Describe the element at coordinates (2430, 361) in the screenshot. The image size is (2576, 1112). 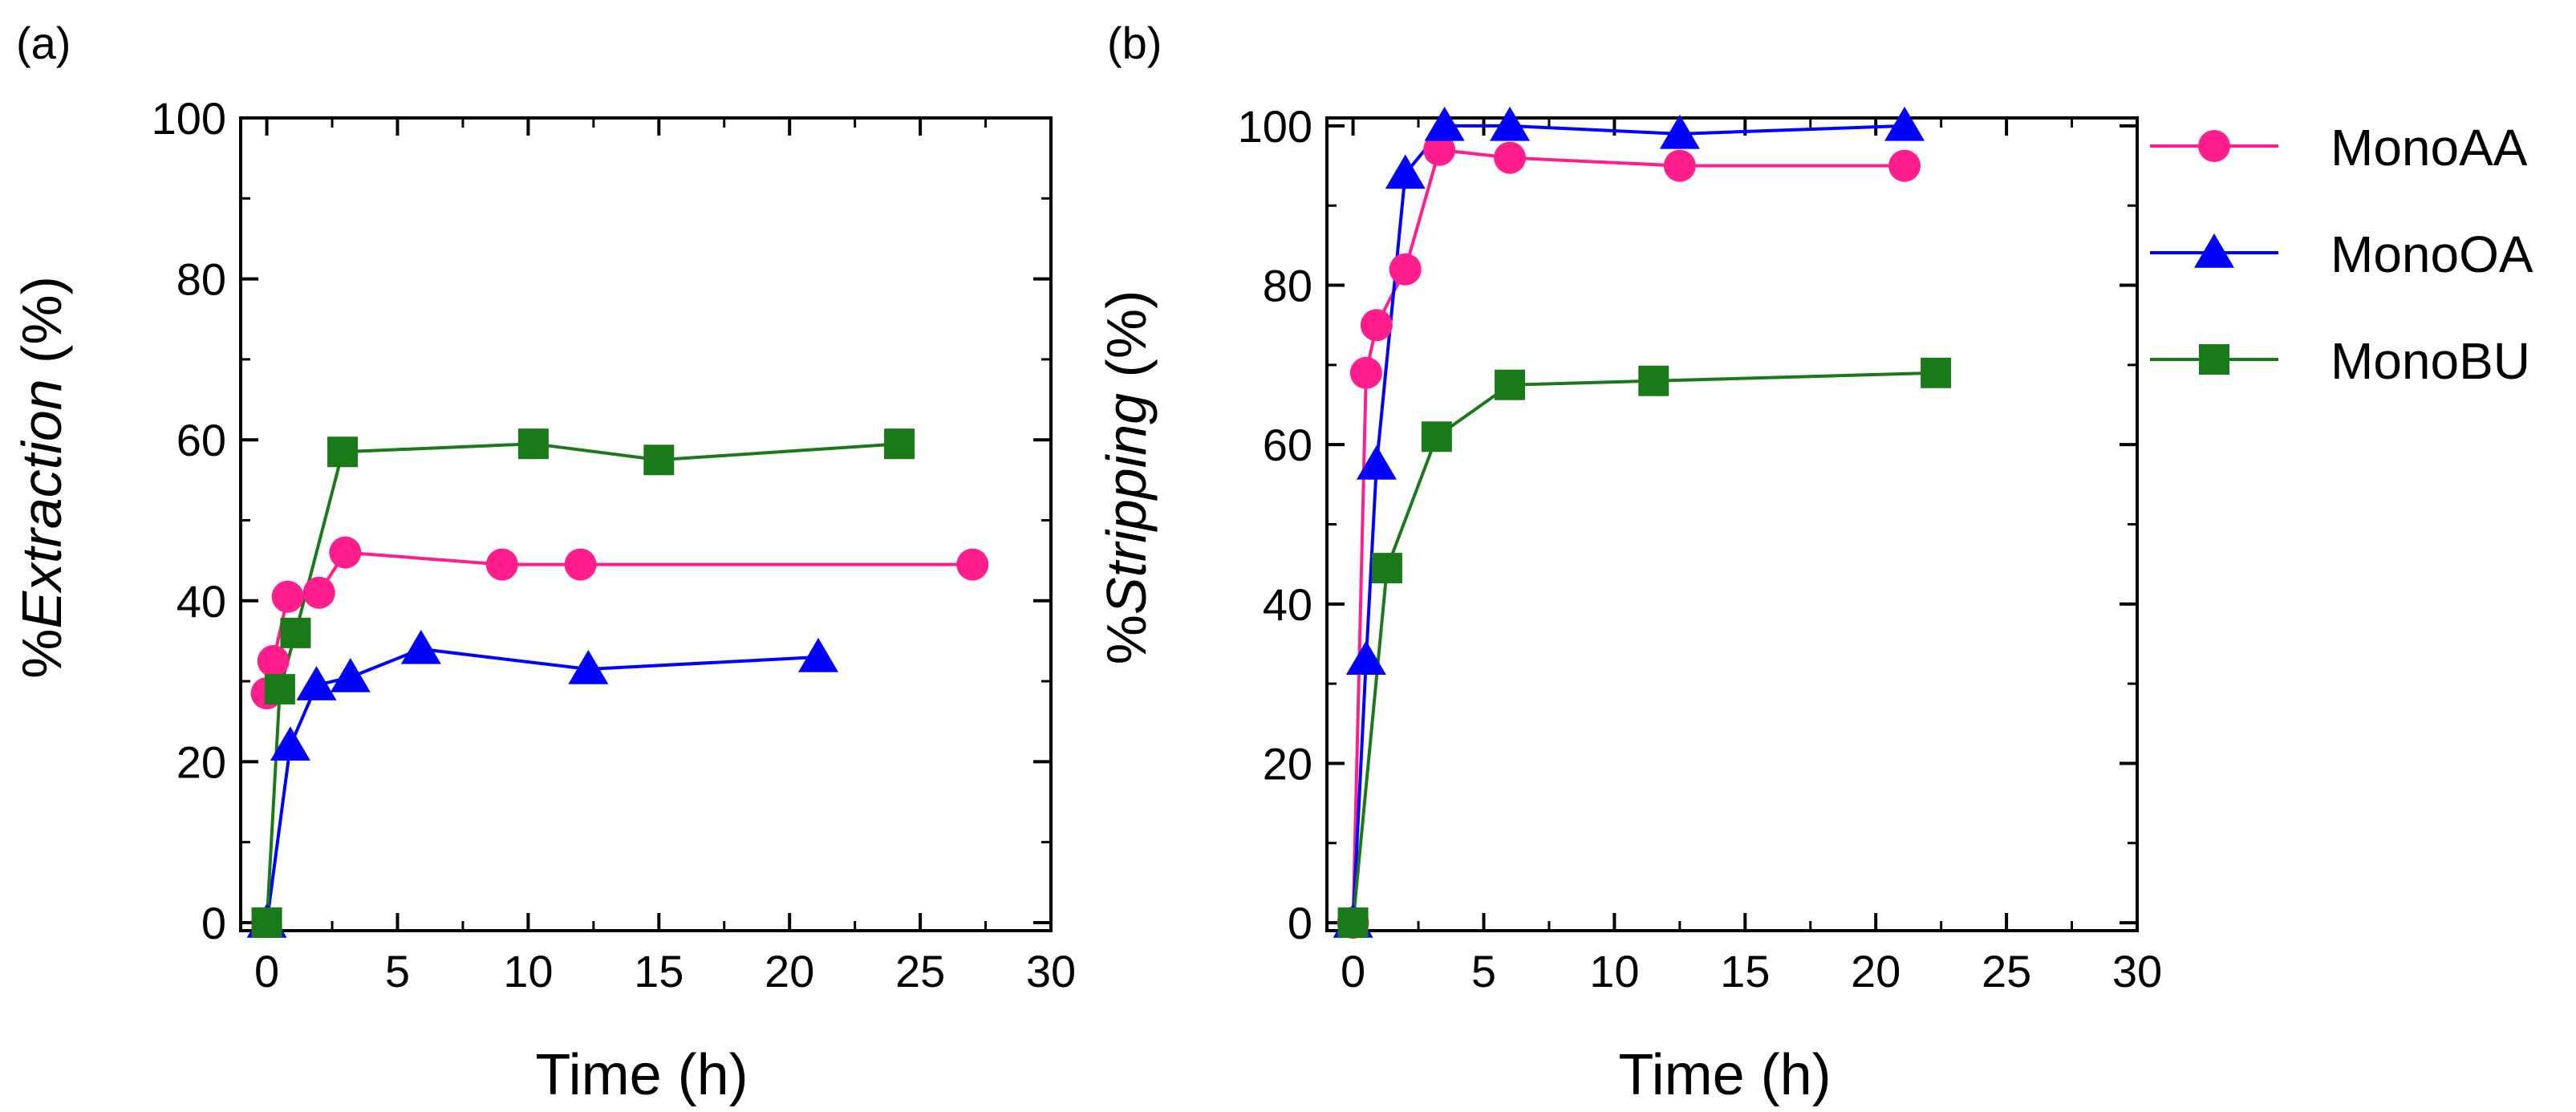
I see `legend-label-monobu: MonoBU` at that location.